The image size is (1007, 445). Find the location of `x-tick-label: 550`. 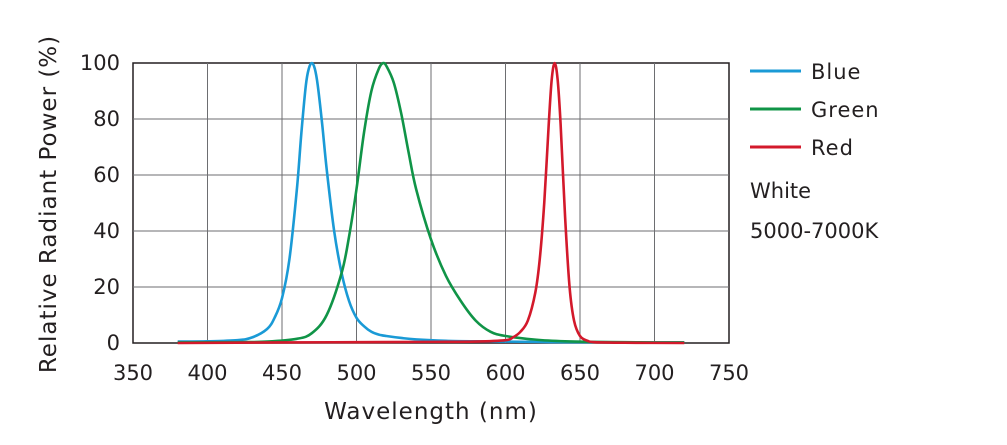

x-tick-label: 550 is located at coordinates (431, 373).